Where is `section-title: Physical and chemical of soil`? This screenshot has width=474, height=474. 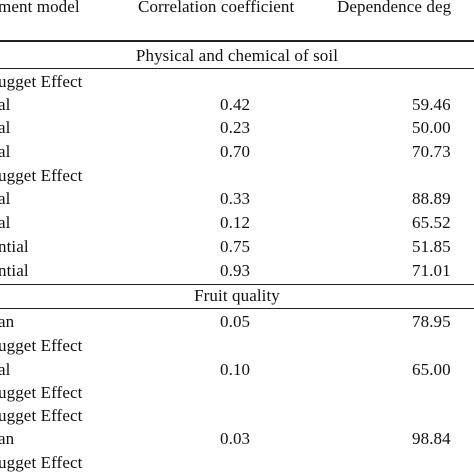
section-title: Physical and chemical of soil is located at coordinates (237, 55).